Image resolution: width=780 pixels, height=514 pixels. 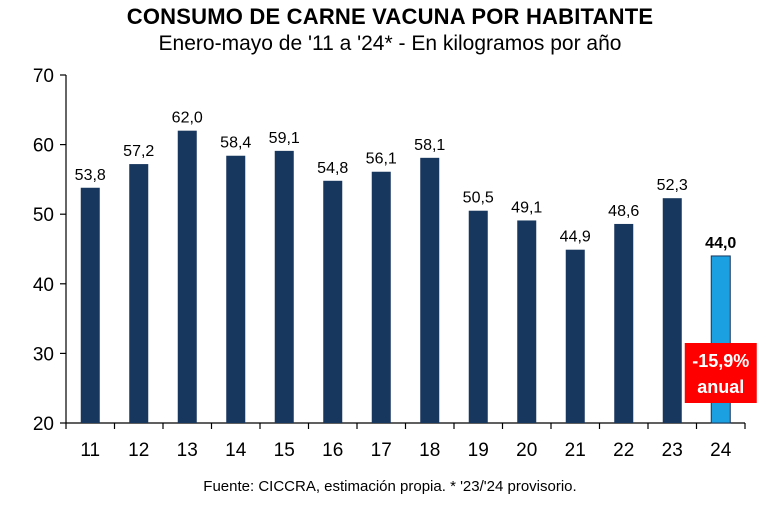 What do you see at coordinates (575, 450) in the screenshot?
I see `x-tick-label: 21` at bounding box center [575, 450].